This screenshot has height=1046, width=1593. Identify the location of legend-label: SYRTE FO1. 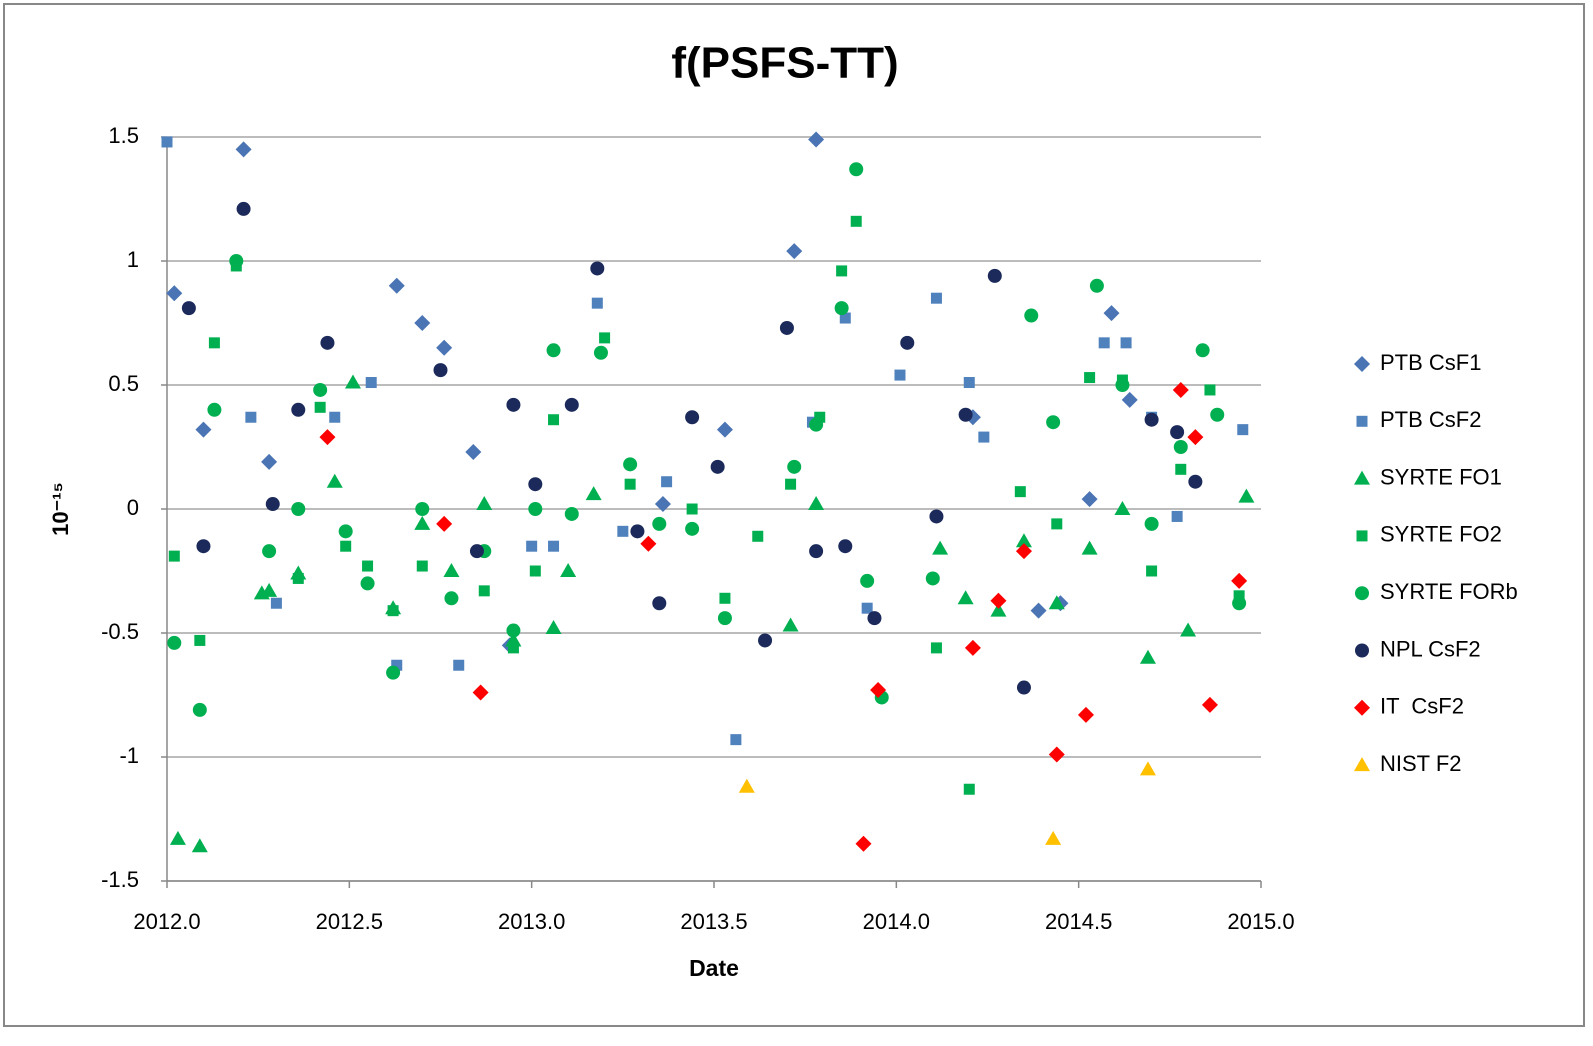
(1441, 476).